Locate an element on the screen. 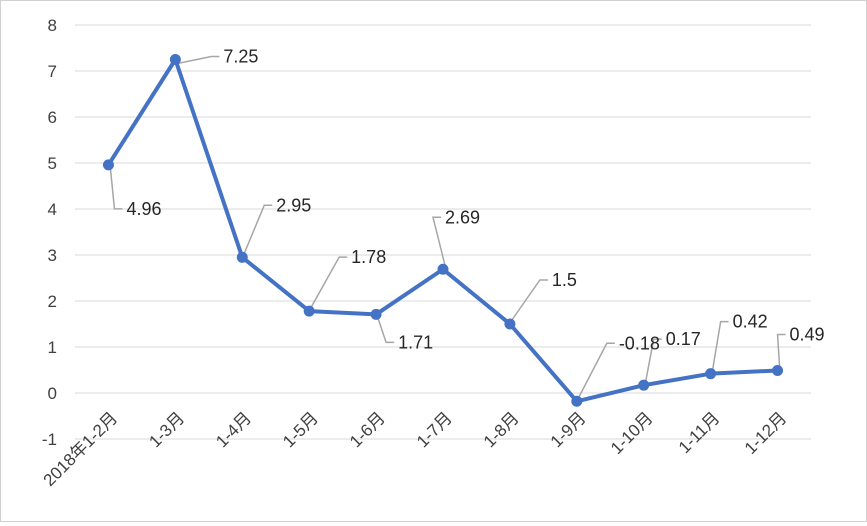 Image resolution: width=867 pixels, height=526 pixels. y-tick-label: 6 is located at coordinates (52, 117).